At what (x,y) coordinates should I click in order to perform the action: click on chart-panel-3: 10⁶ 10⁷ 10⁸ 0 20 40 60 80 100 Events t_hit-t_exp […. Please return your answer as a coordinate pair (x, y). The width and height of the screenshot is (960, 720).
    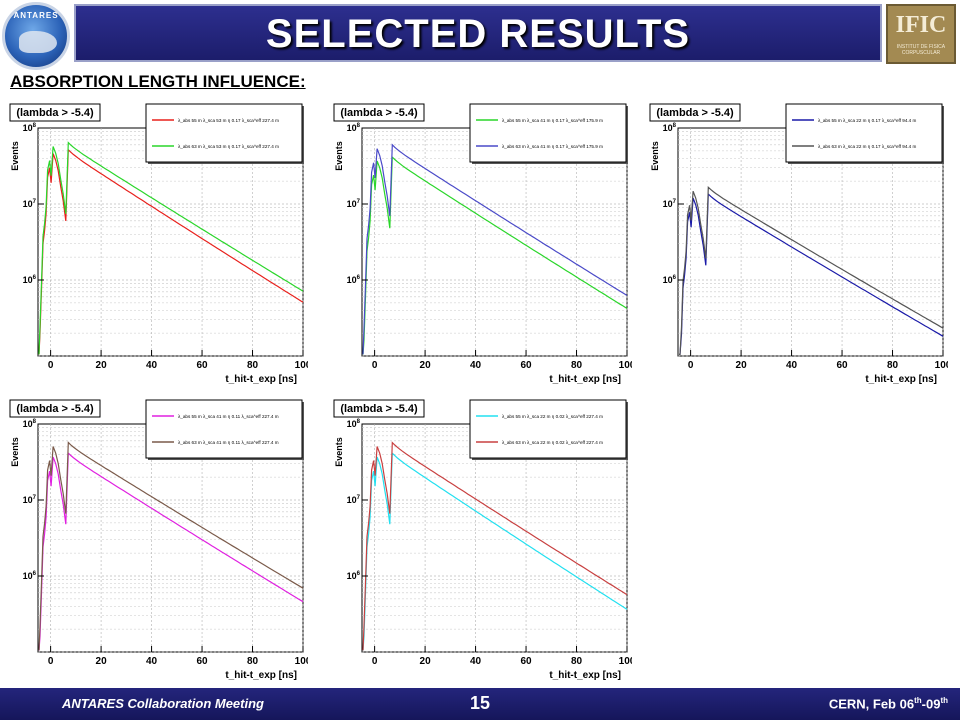
    Looking at the image, I should click on (798, 248).